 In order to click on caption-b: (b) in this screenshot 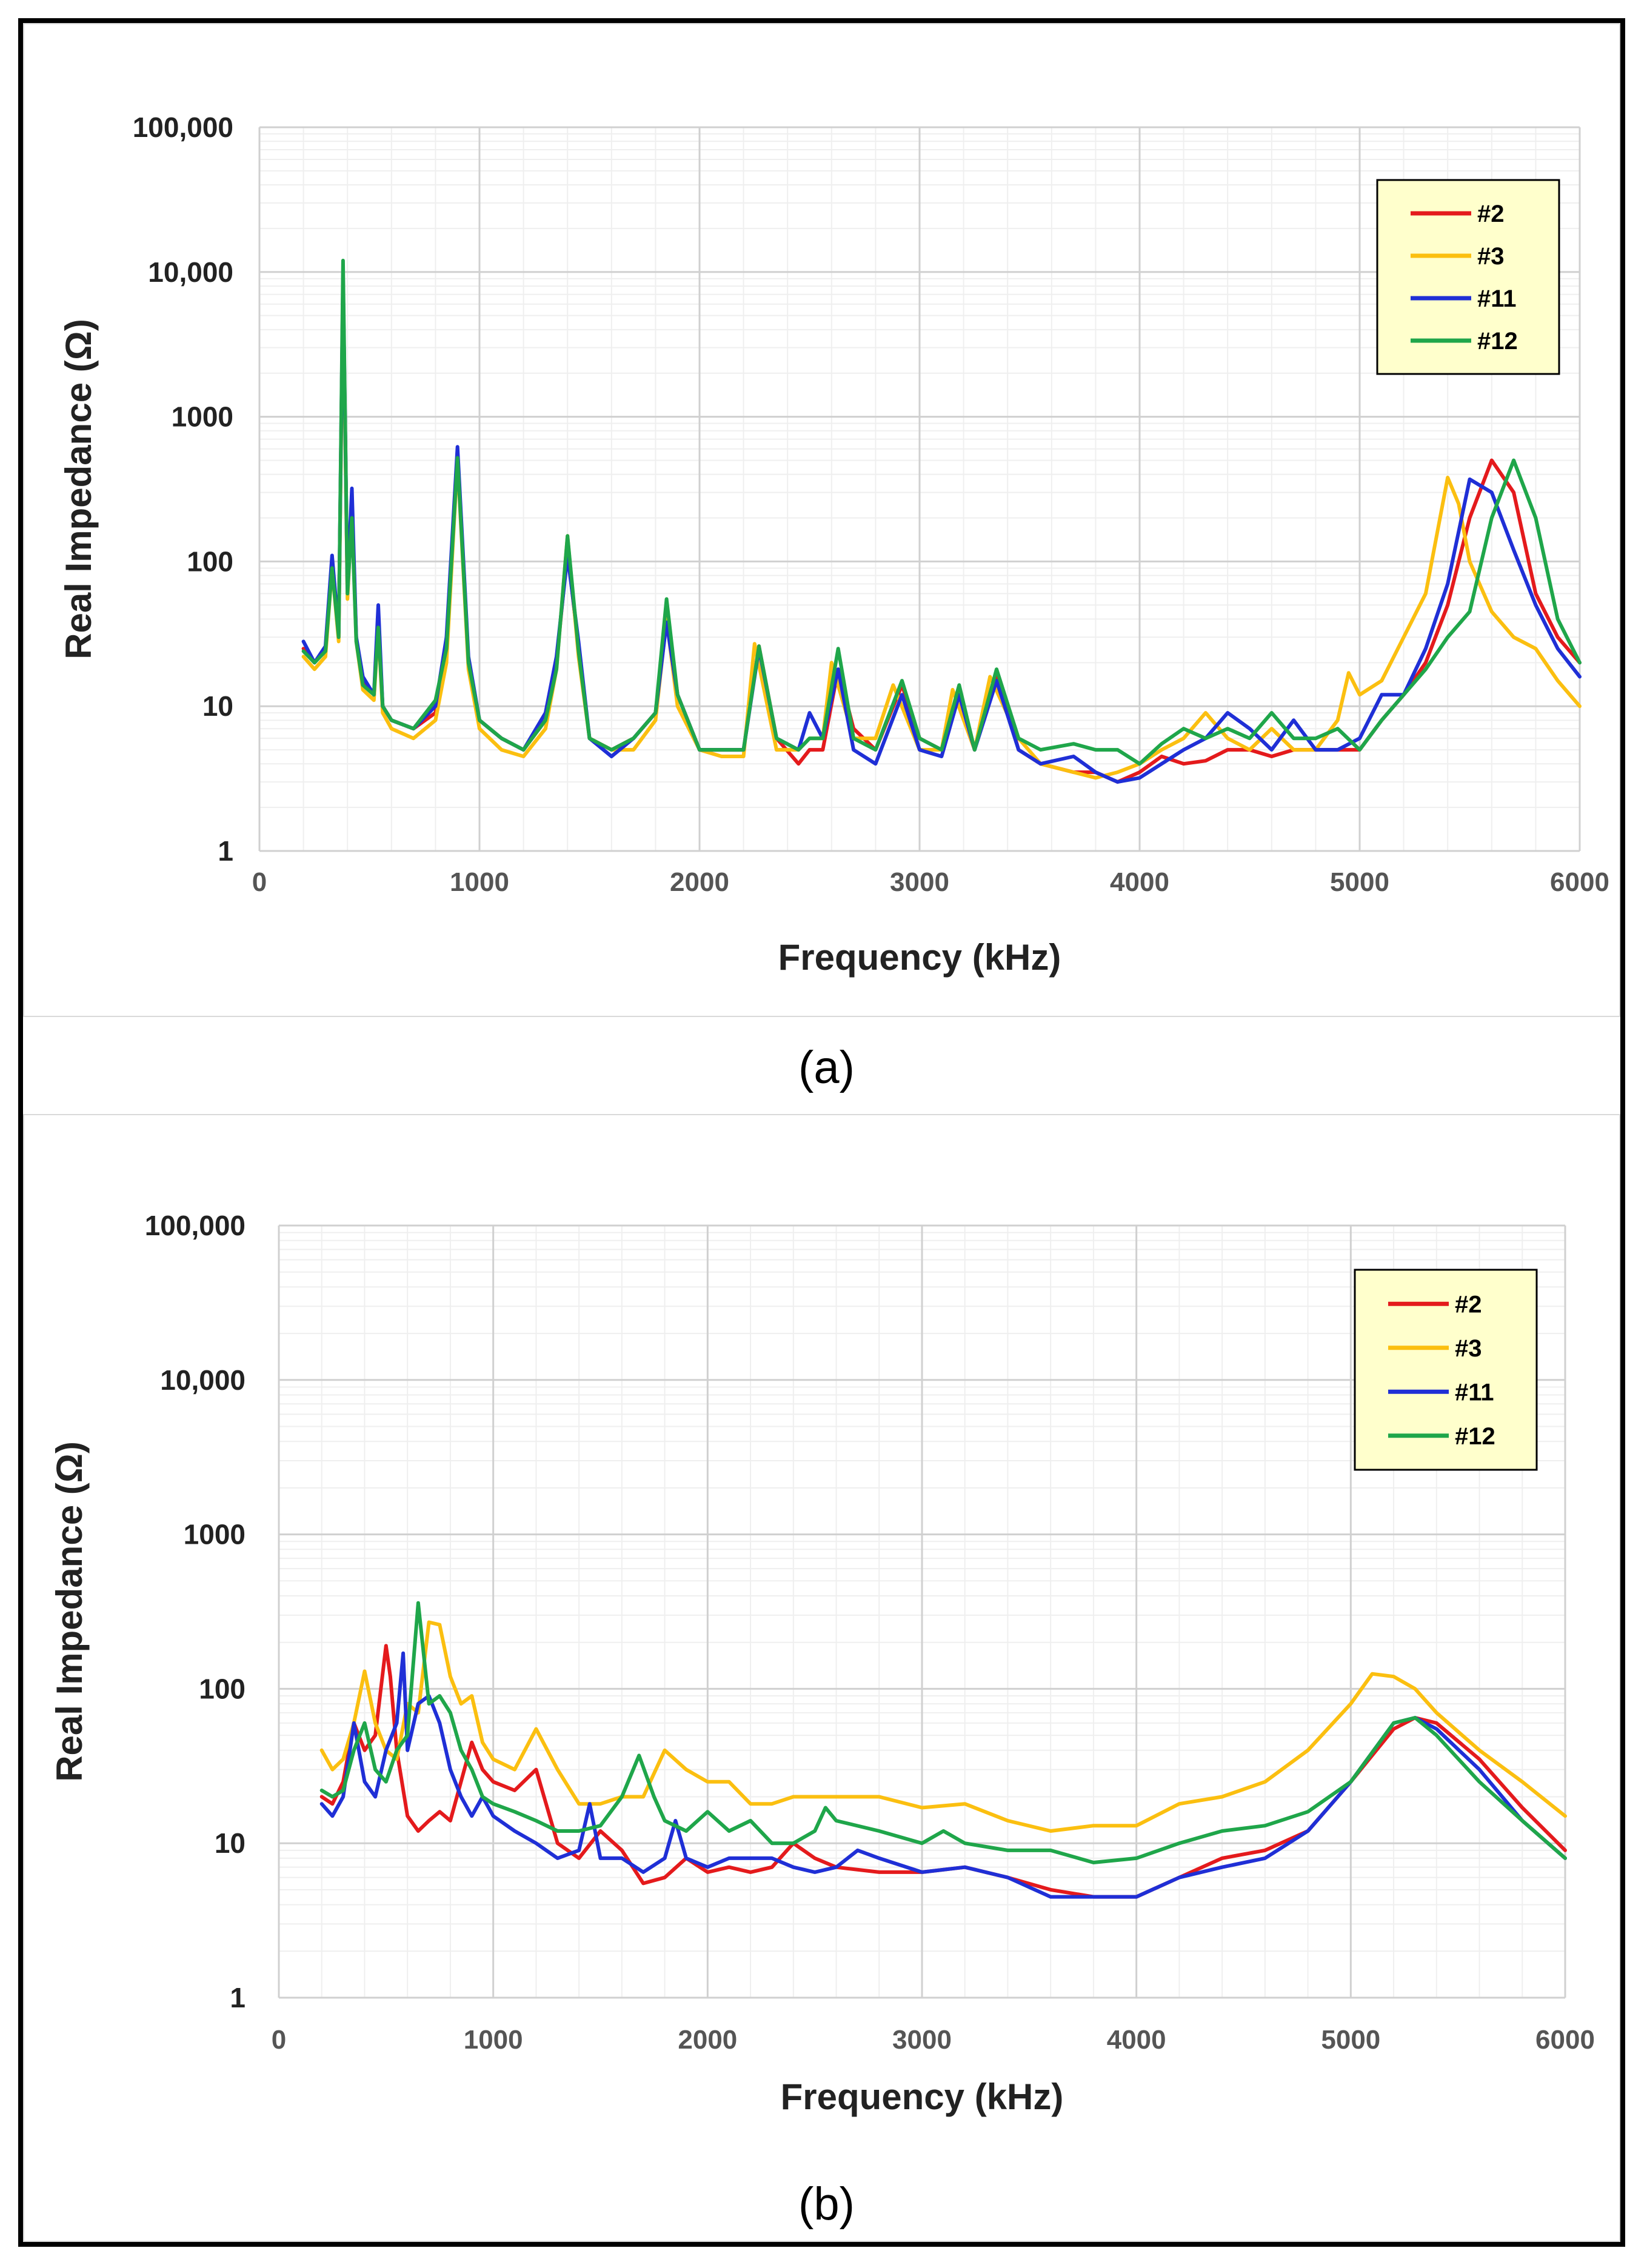, I will do `click(826, 2204)`.